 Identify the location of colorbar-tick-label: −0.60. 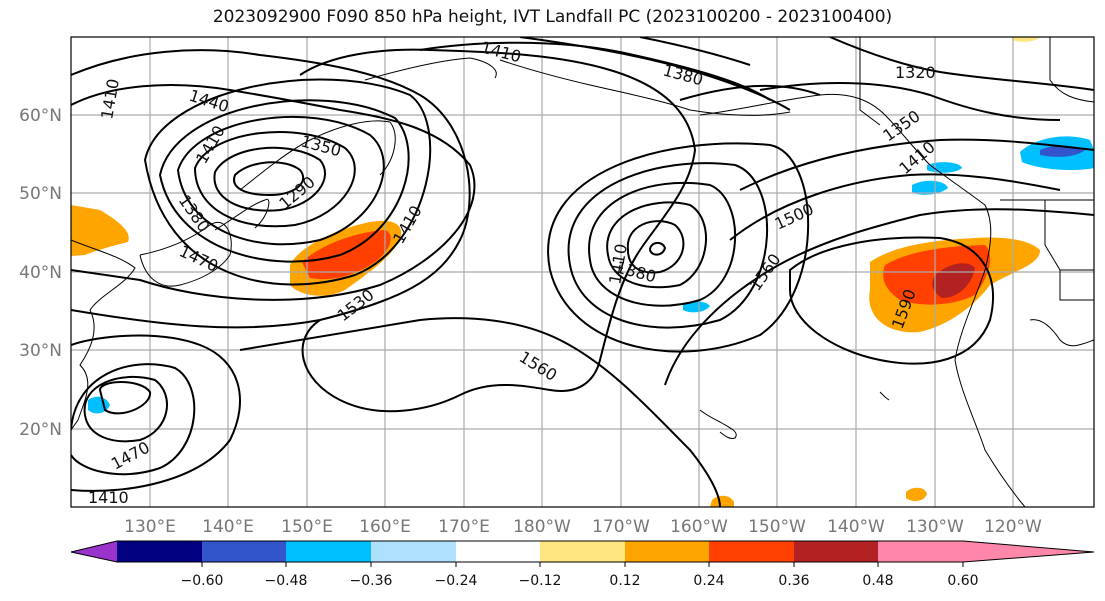
(202, 581).